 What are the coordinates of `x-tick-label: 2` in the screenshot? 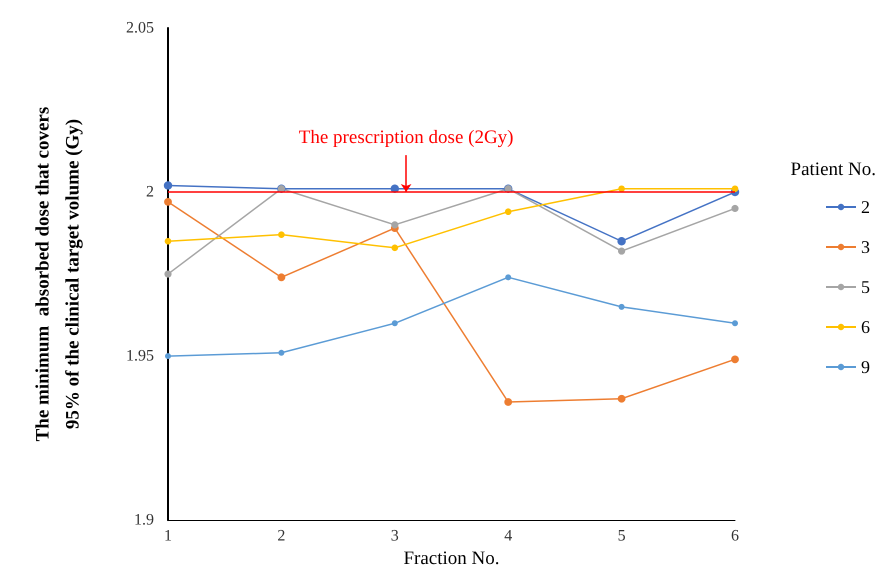 It's located at (281, 536).